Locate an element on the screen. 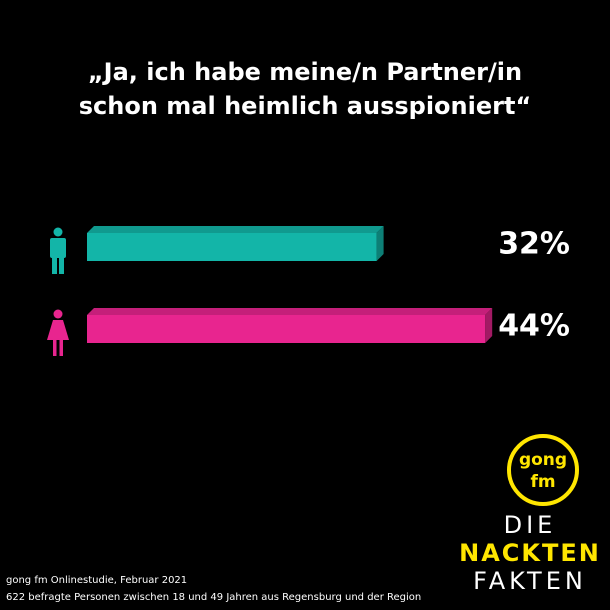 This screenshot has width=610, height=610. logo-circle is located at coordinates (543, 470).